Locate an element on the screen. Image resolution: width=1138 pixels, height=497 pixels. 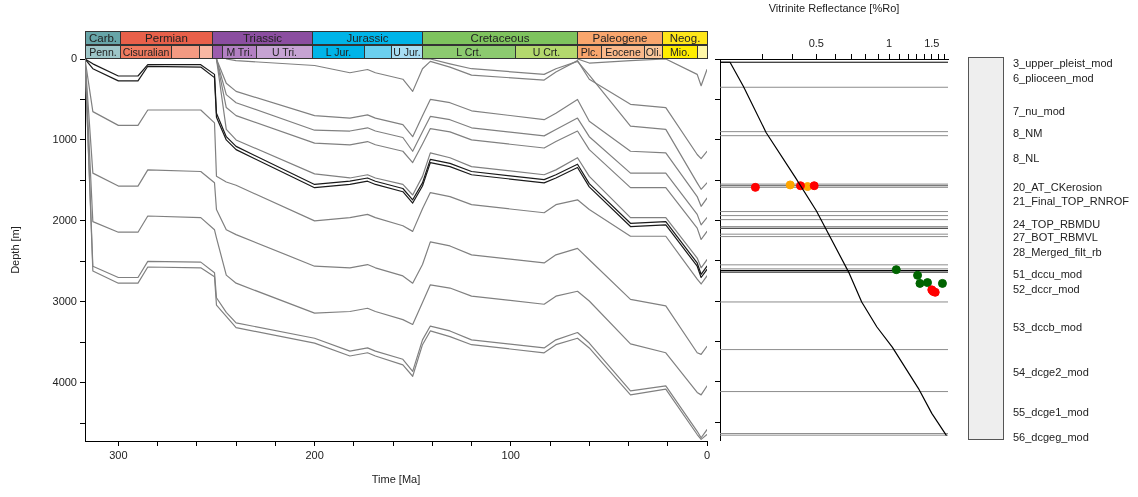
y-tick-label: 2000 is located at coordinates (64, 219).